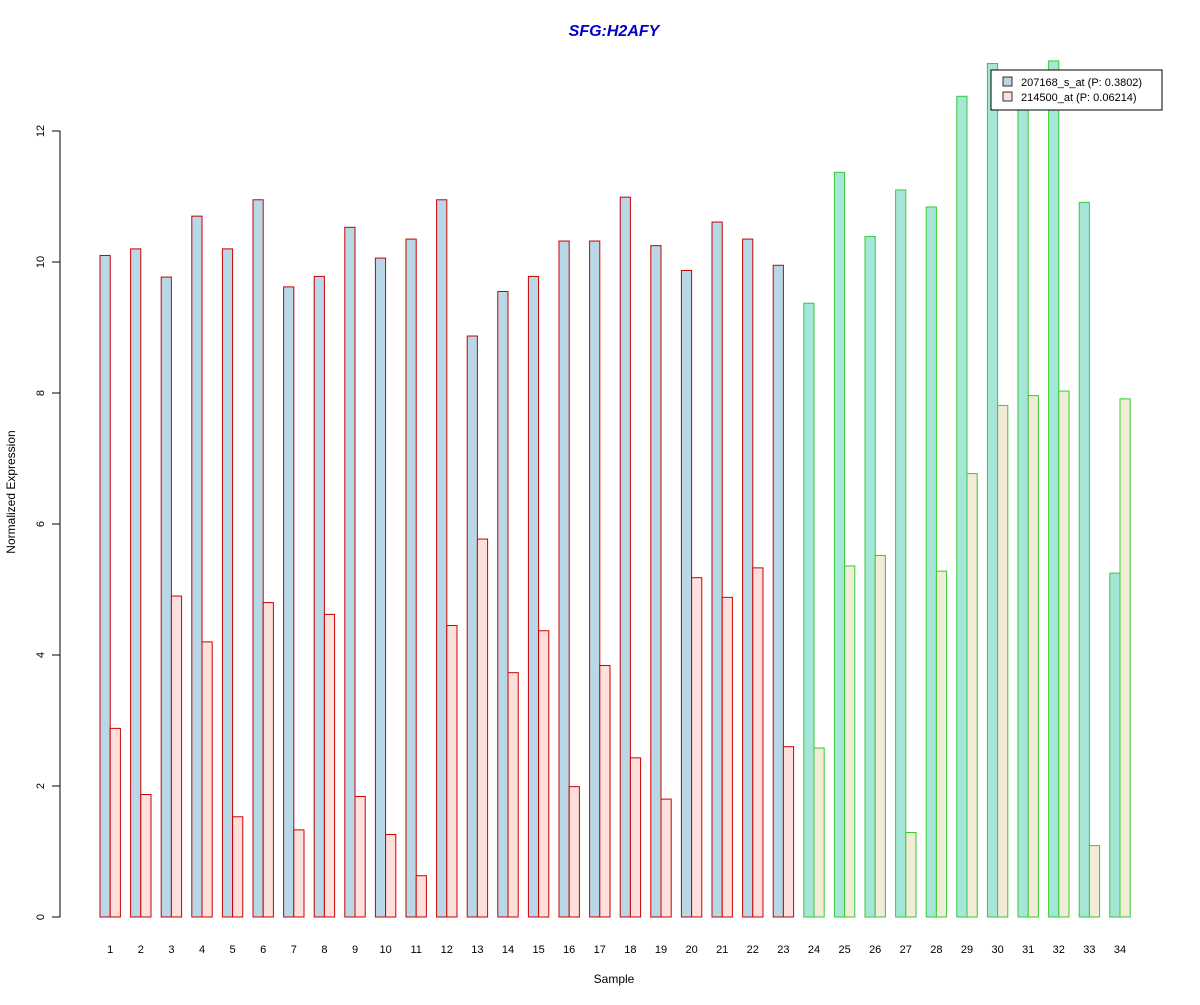  What do you see at coordinates (1059, 950) in the screenshot?
I see `x-tick-label: 32` at bounding box center [1059, 950].